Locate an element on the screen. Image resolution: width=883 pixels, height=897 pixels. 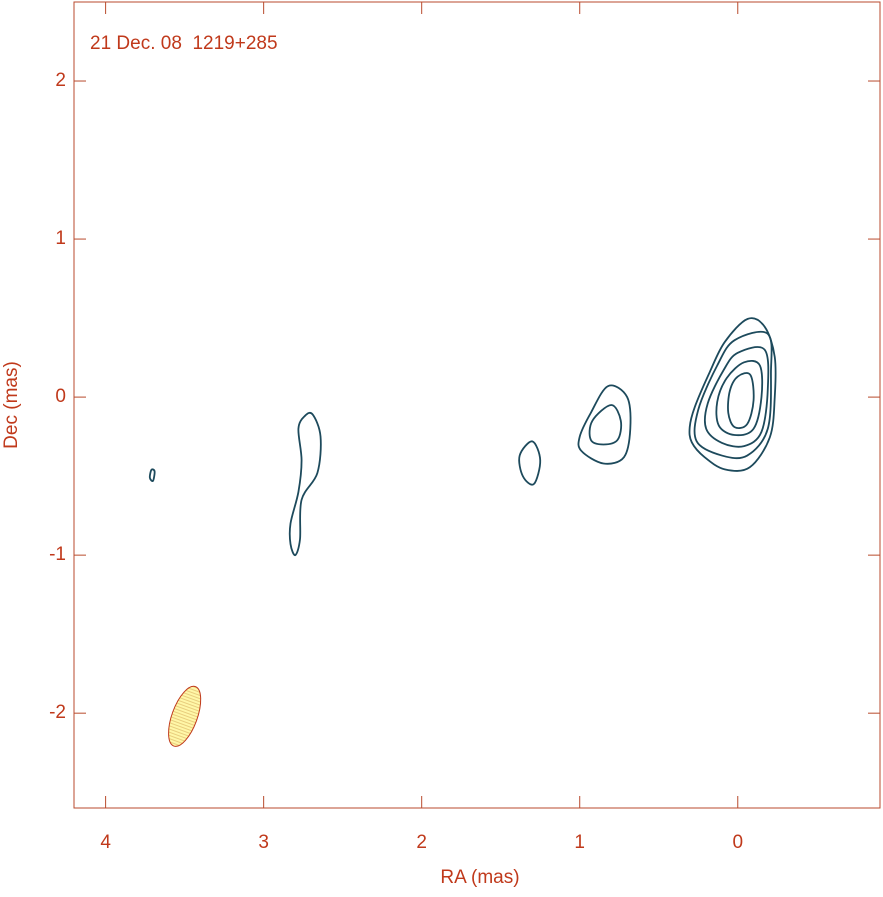
x-tick-label: 2 is located at coordinates (421, 842).